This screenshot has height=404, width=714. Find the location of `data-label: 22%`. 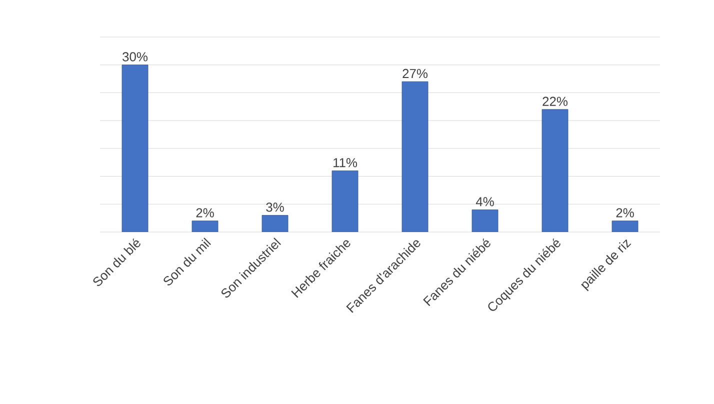

data-label: 22% is located at coordinates (555, 101).